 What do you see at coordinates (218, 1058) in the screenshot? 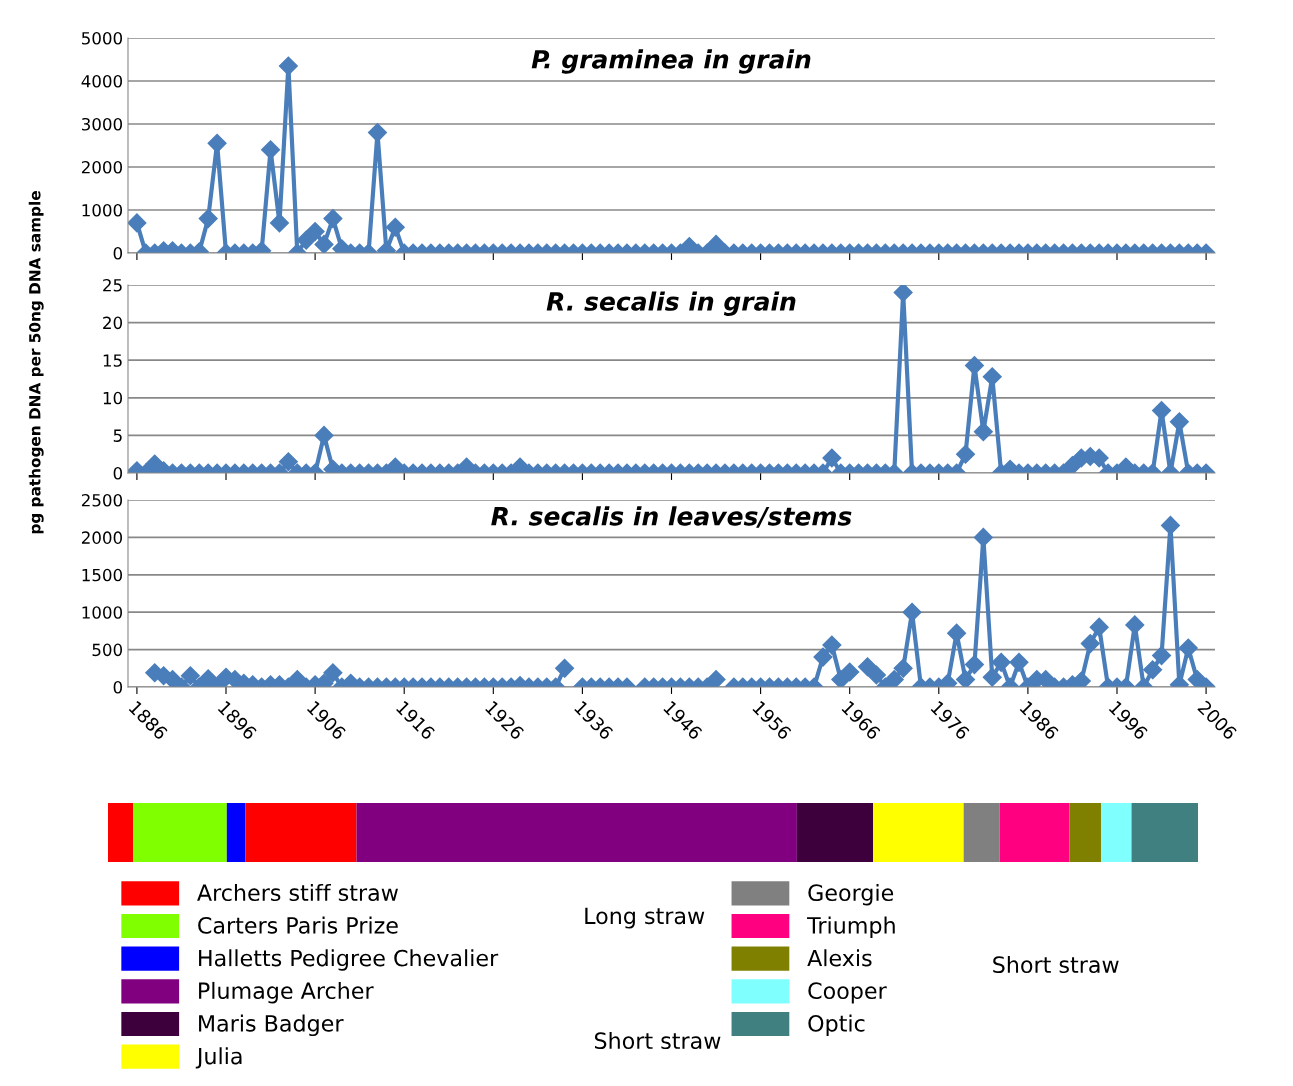
I see `legend-label: Julia` at bounding box center [218, 1058].